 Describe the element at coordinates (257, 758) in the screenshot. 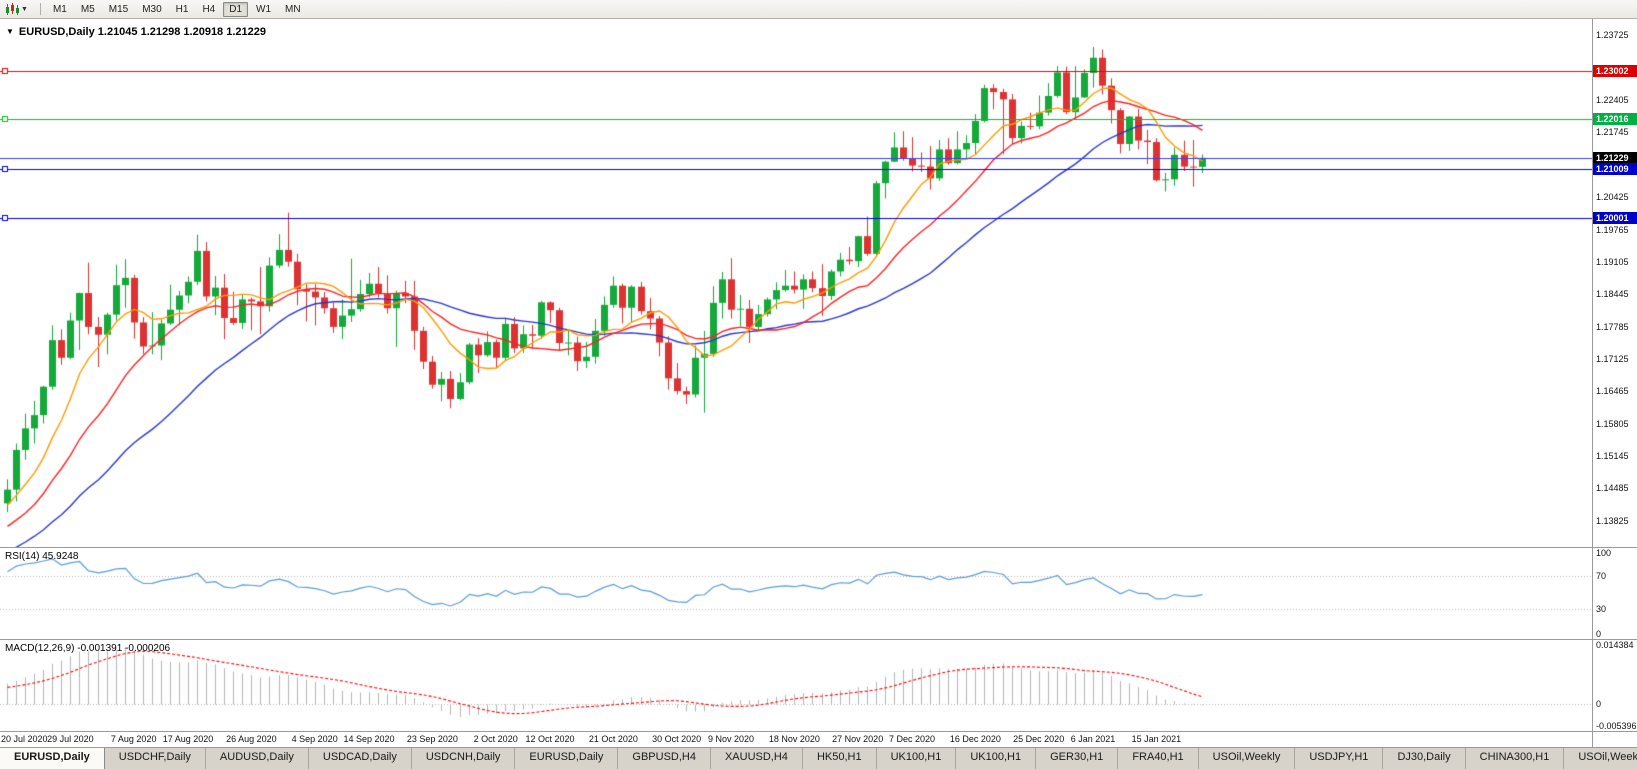

I see `chart-tab: AUDUSD,Daily` at that location.